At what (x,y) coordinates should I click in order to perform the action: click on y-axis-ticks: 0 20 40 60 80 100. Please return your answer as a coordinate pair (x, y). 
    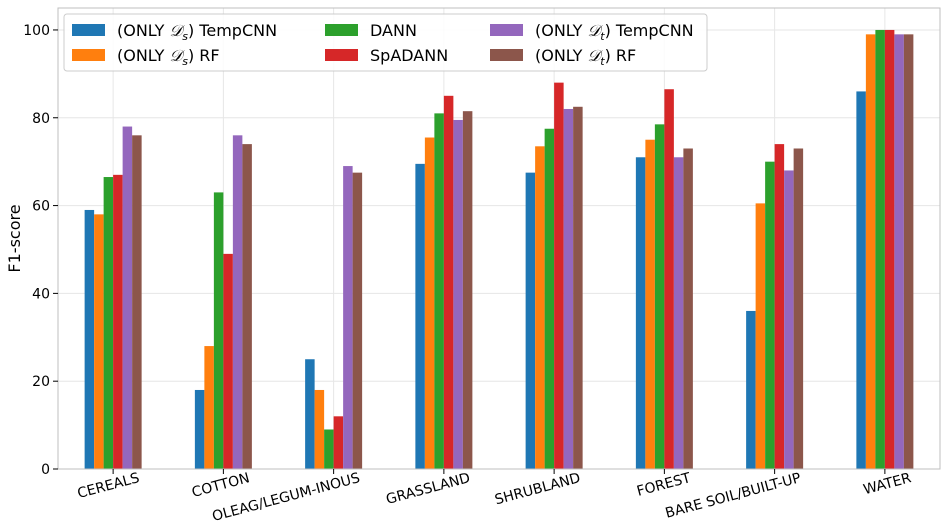
    Looking at the image, I should click on (40, 250).